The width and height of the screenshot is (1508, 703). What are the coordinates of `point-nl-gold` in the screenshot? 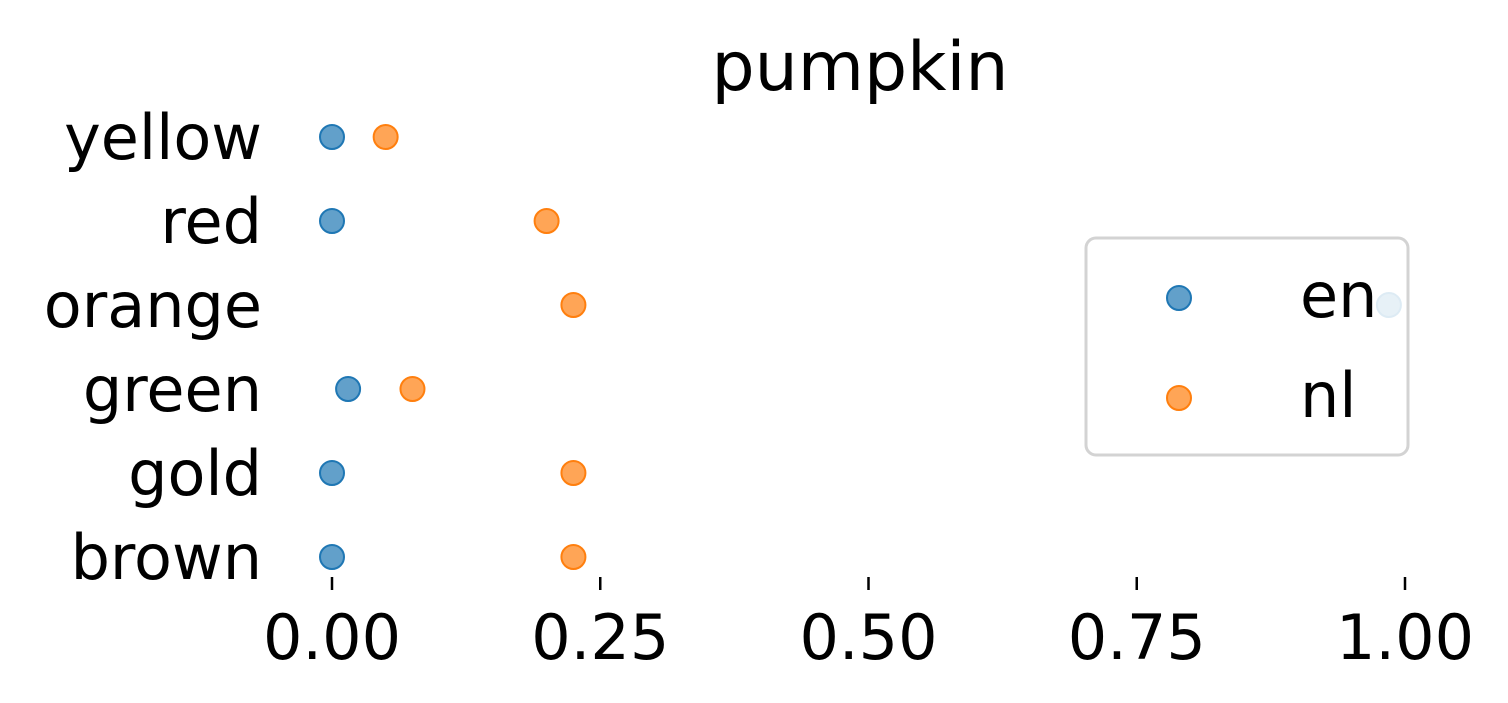 It's located at (573, 473).